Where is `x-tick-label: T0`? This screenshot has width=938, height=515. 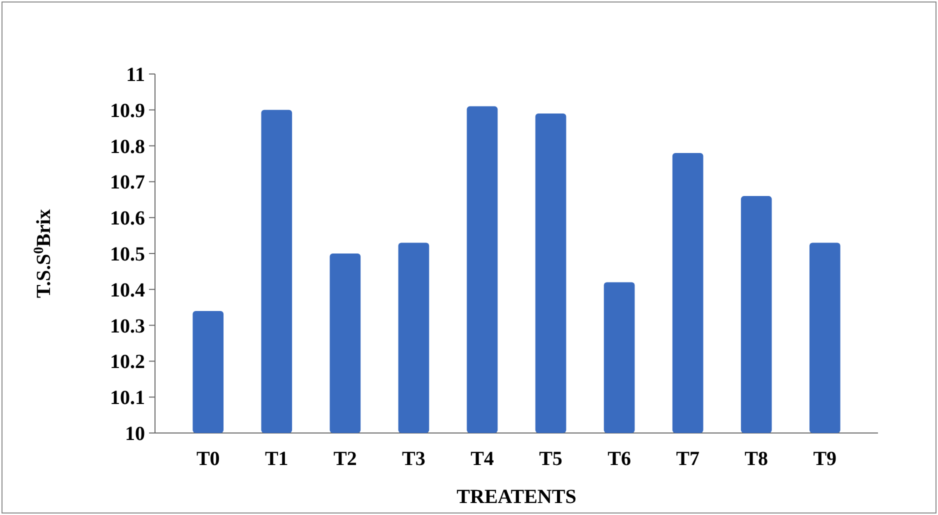 x-tick-label: T0 is located at coordinates (208, 459).